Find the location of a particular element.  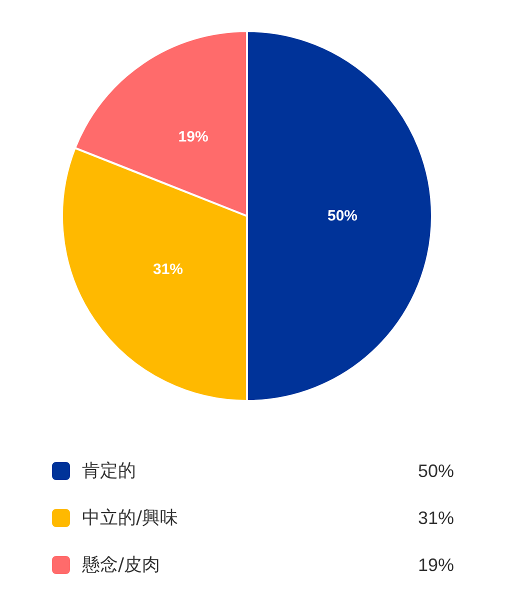

legend-label: 懸念/皮肉 is located at coordinates (120, 565).